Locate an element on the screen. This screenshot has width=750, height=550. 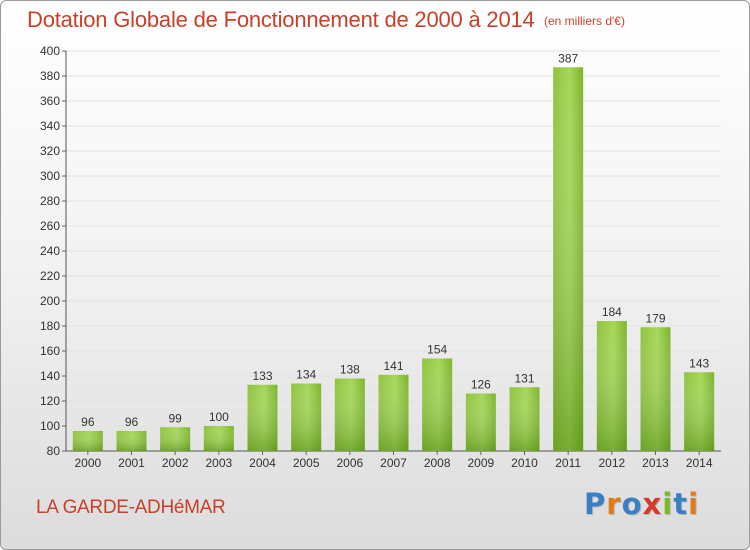
x-tick-label: 2008 is located at coordinates (437, 463).